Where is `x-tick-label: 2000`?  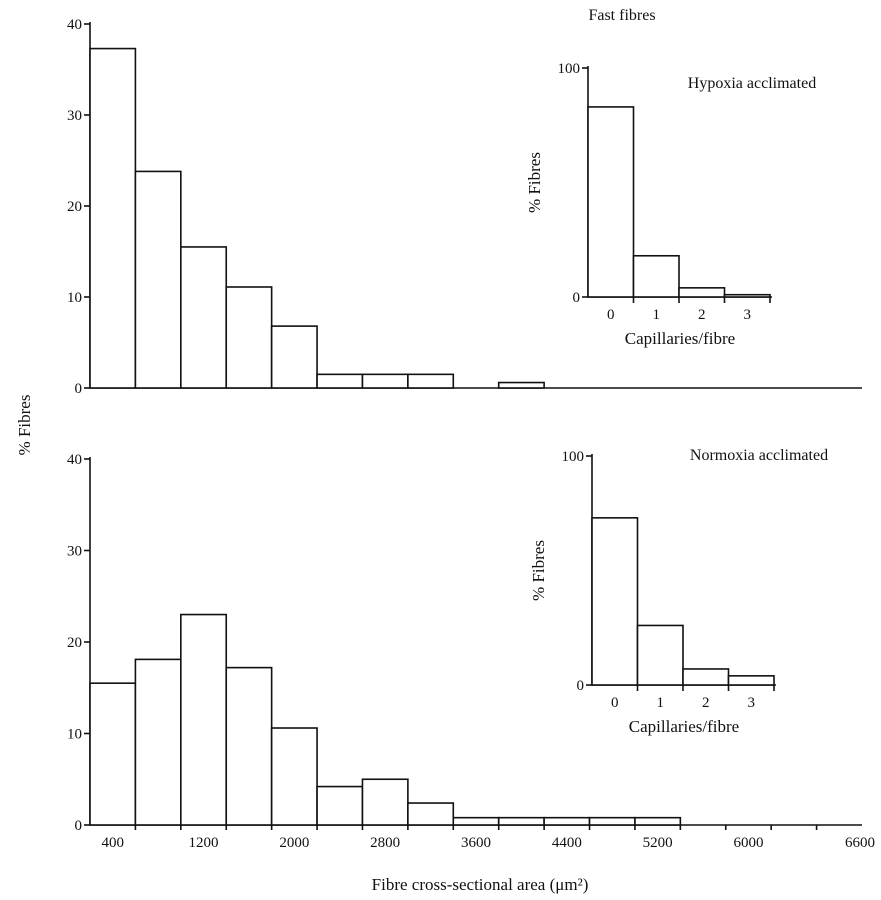
x-tick-label: 2000 is located at coordinates (294, 843).